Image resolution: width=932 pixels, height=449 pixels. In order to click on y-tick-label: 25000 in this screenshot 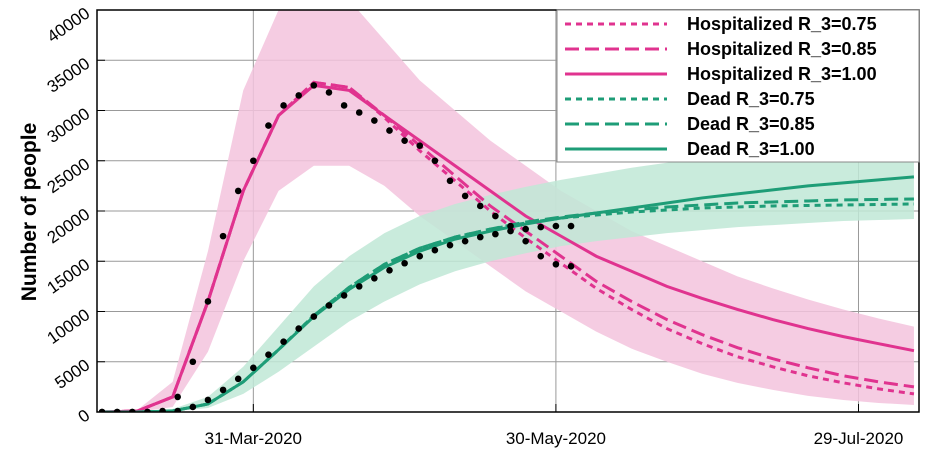, I will do `click(69, 175)`.